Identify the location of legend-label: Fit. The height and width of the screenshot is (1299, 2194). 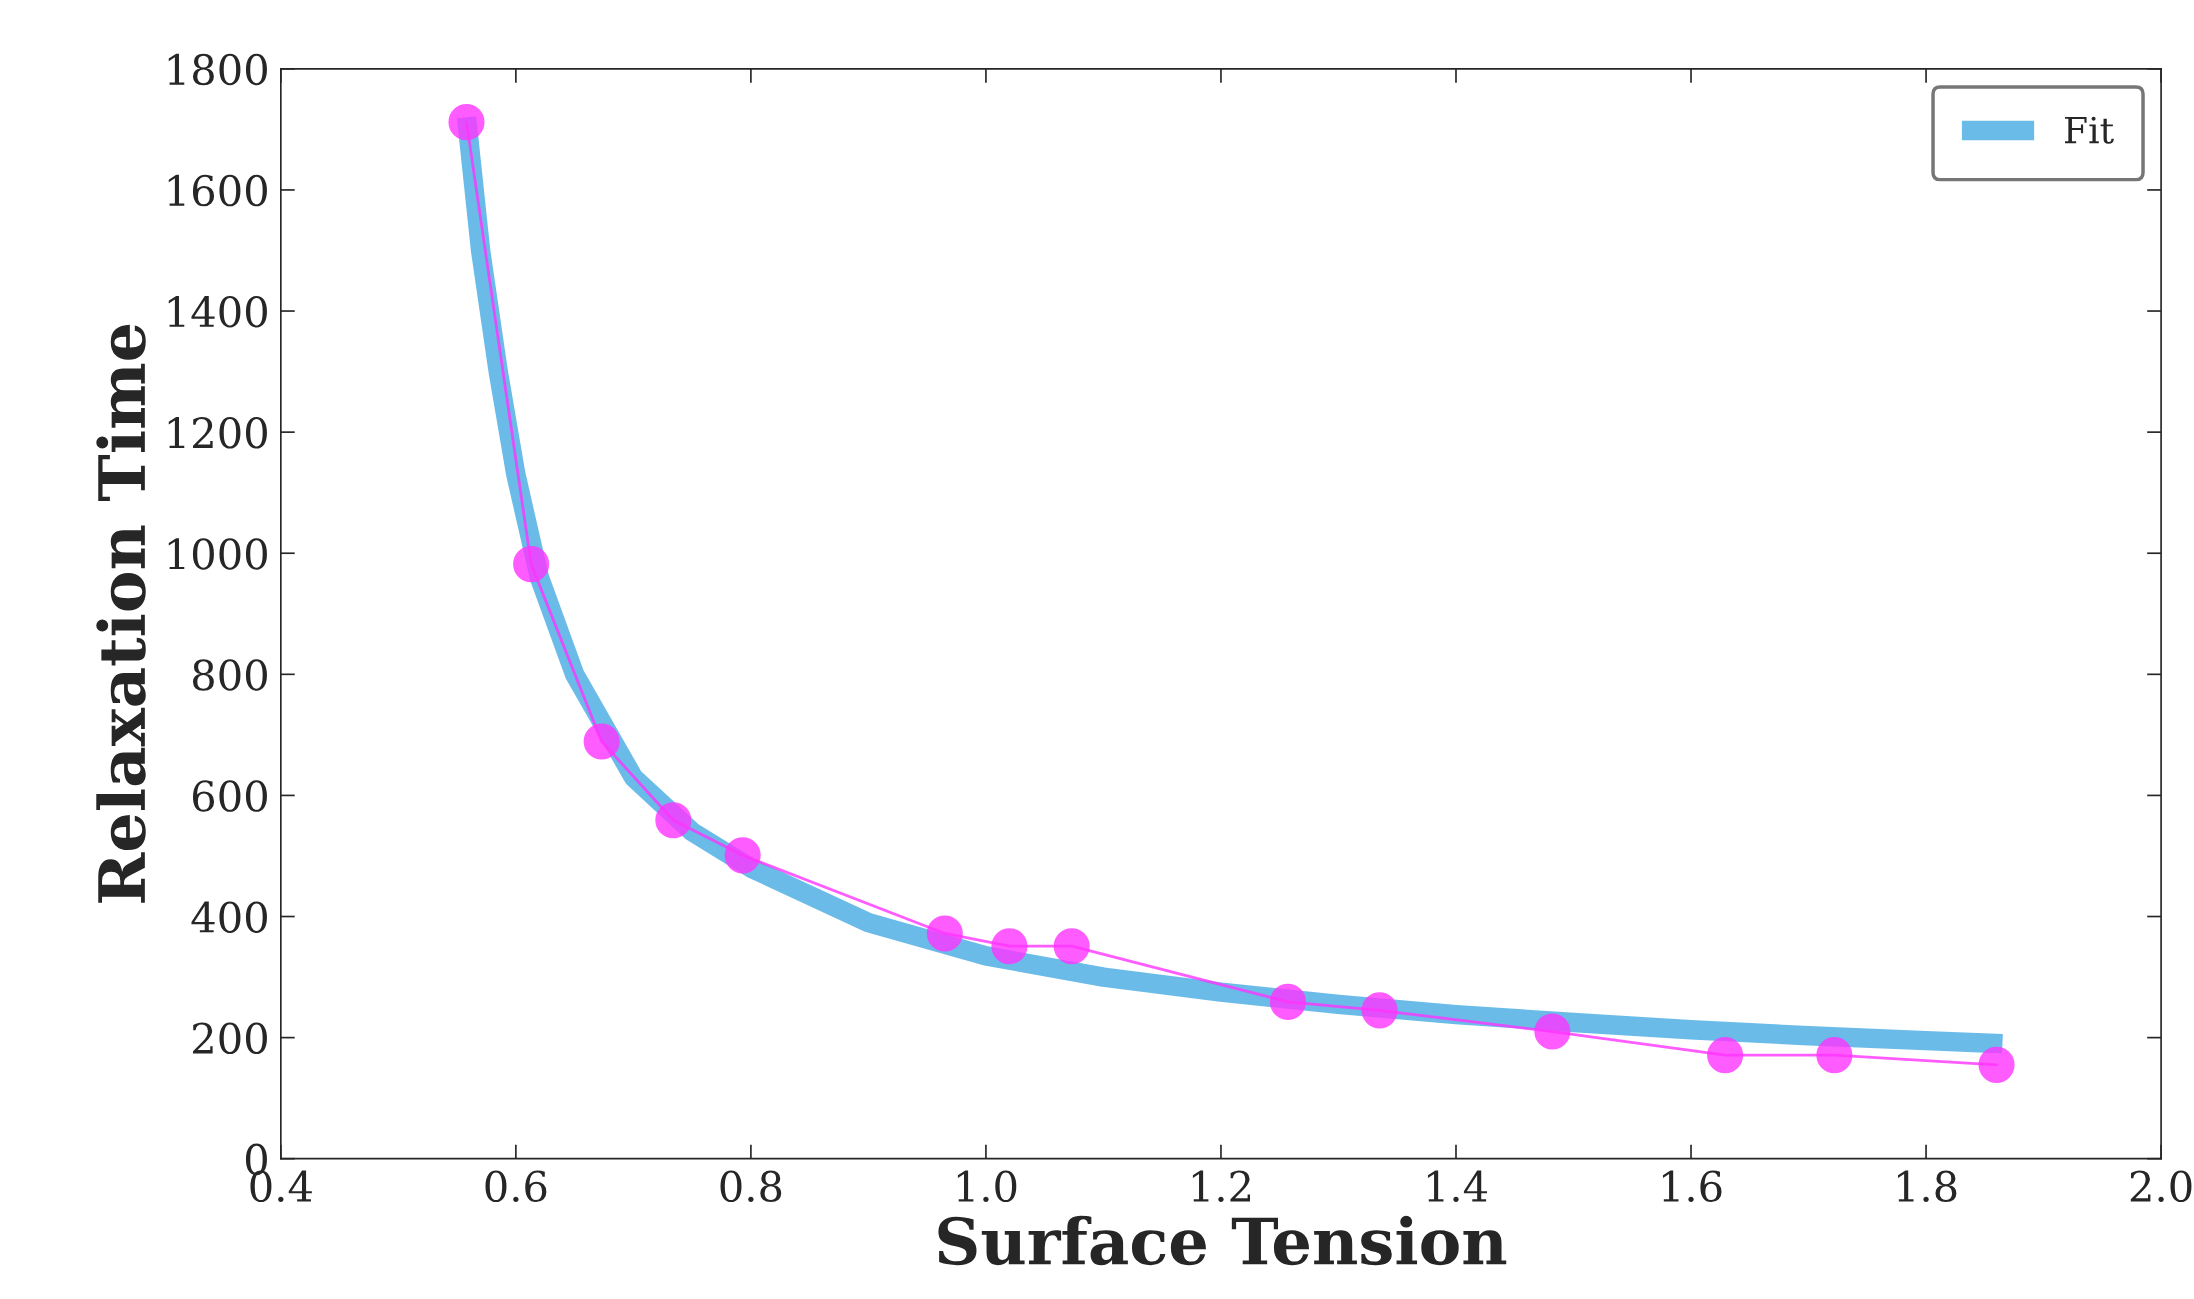
(2089, 130).